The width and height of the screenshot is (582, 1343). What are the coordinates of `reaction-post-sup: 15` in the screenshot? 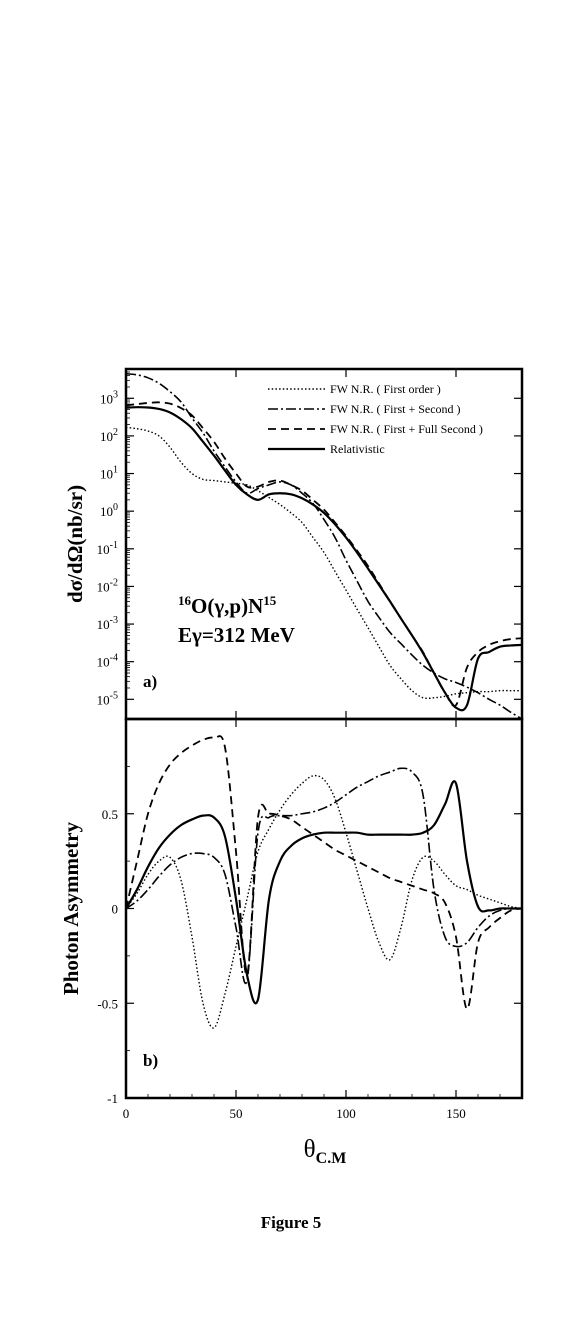 It's located at (270, 600).